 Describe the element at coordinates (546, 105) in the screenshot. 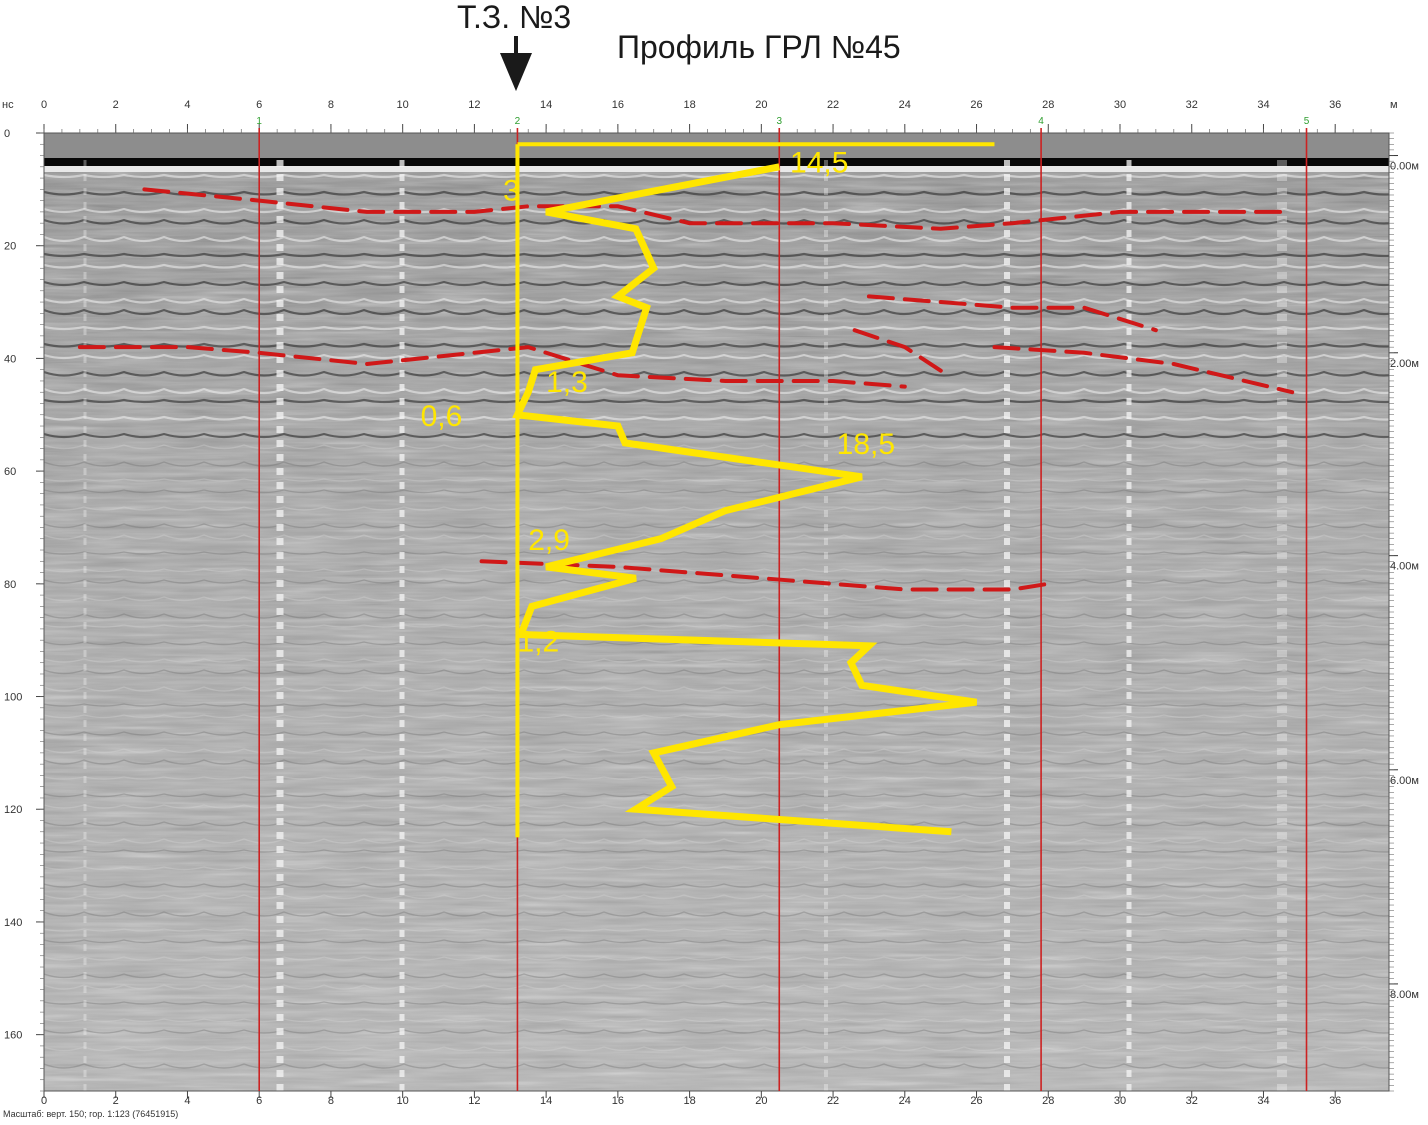

I see `x-tick-label: 14` at that location.